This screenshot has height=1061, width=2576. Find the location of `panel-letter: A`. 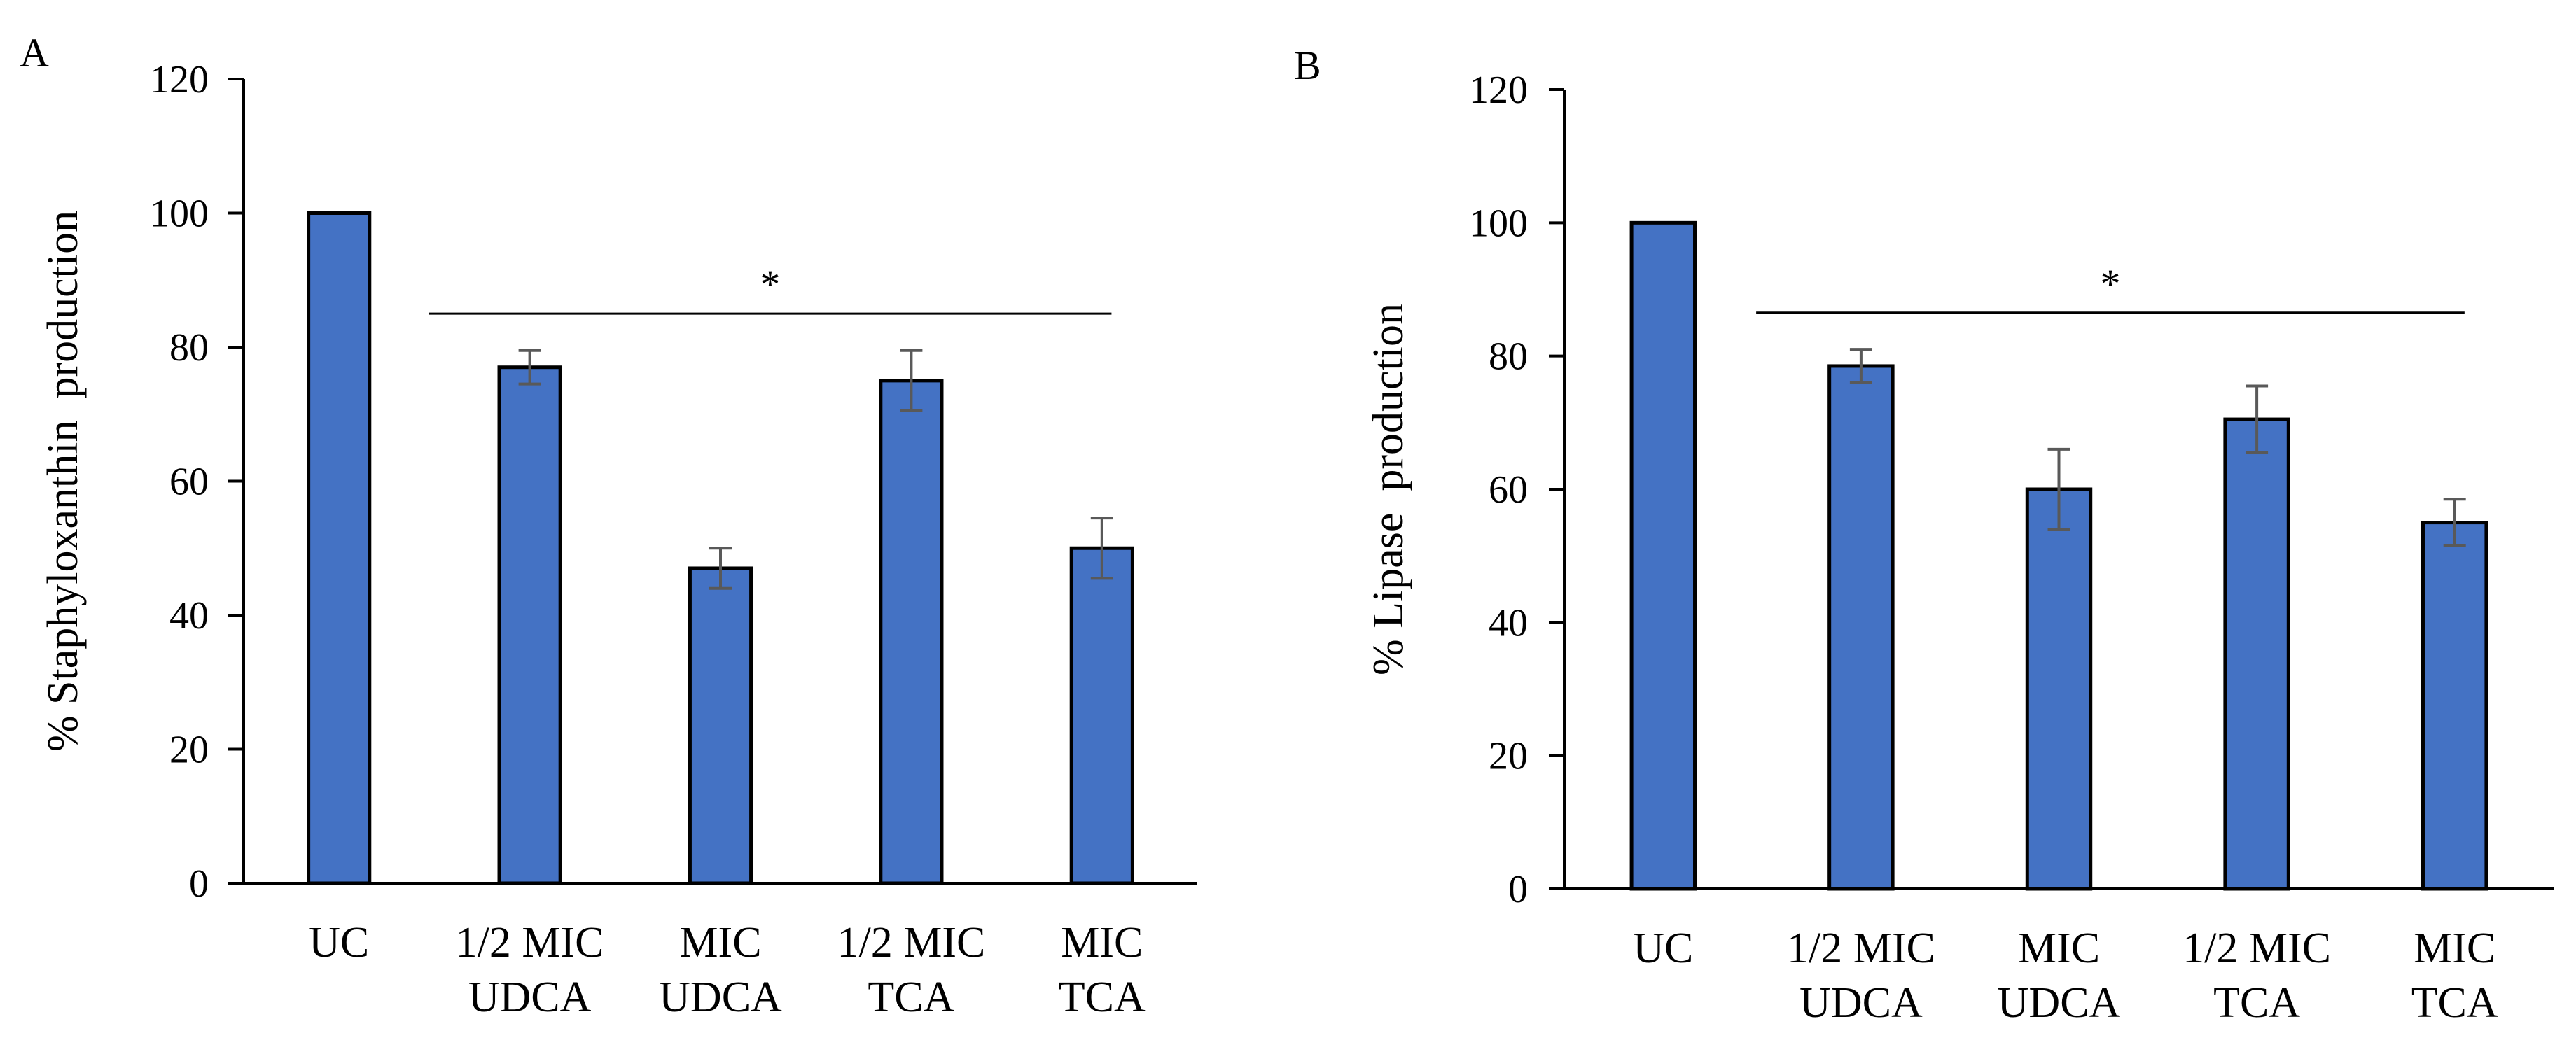

panel-letter: A is located at coordinates (34, 53).